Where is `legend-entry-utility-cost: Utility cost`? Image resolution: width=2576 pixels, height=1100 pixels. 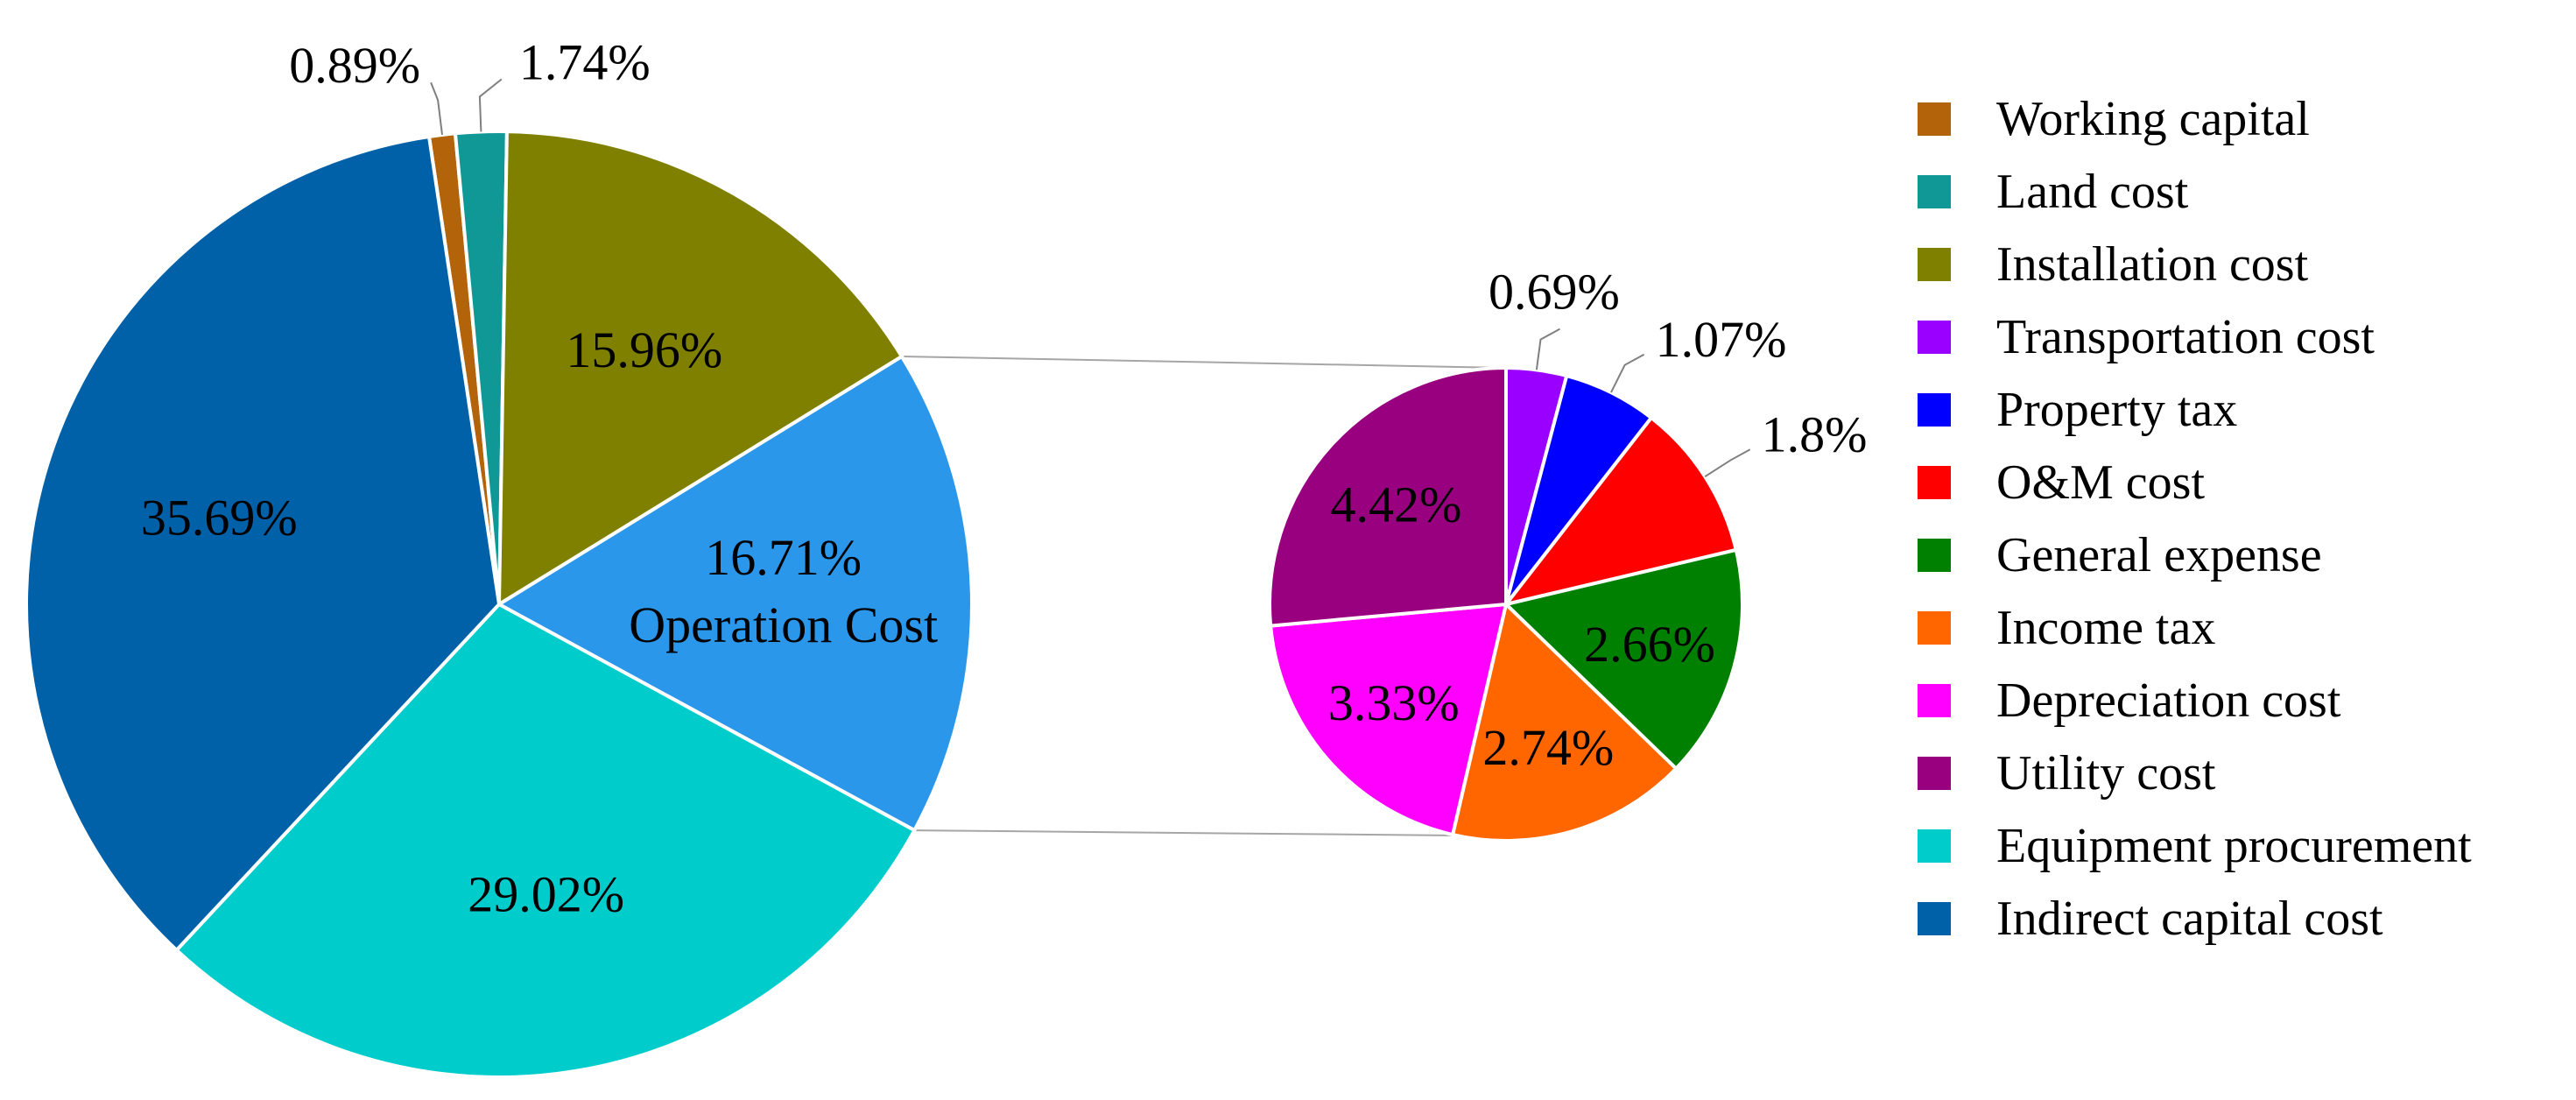 legend-entry-utility-cost: Utility cost is located at coordinates (2067, 773).